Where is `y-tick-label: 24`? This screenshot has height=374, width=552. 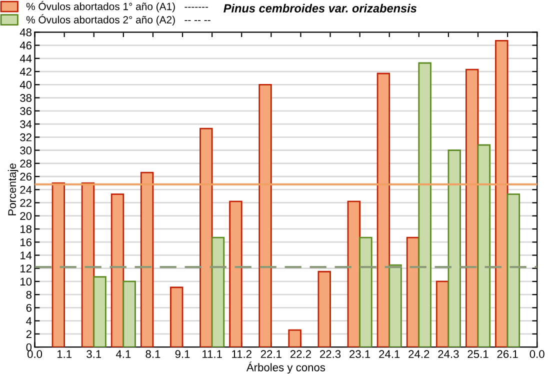
y-tick-label: 24 is located at coordinates (26, 190).